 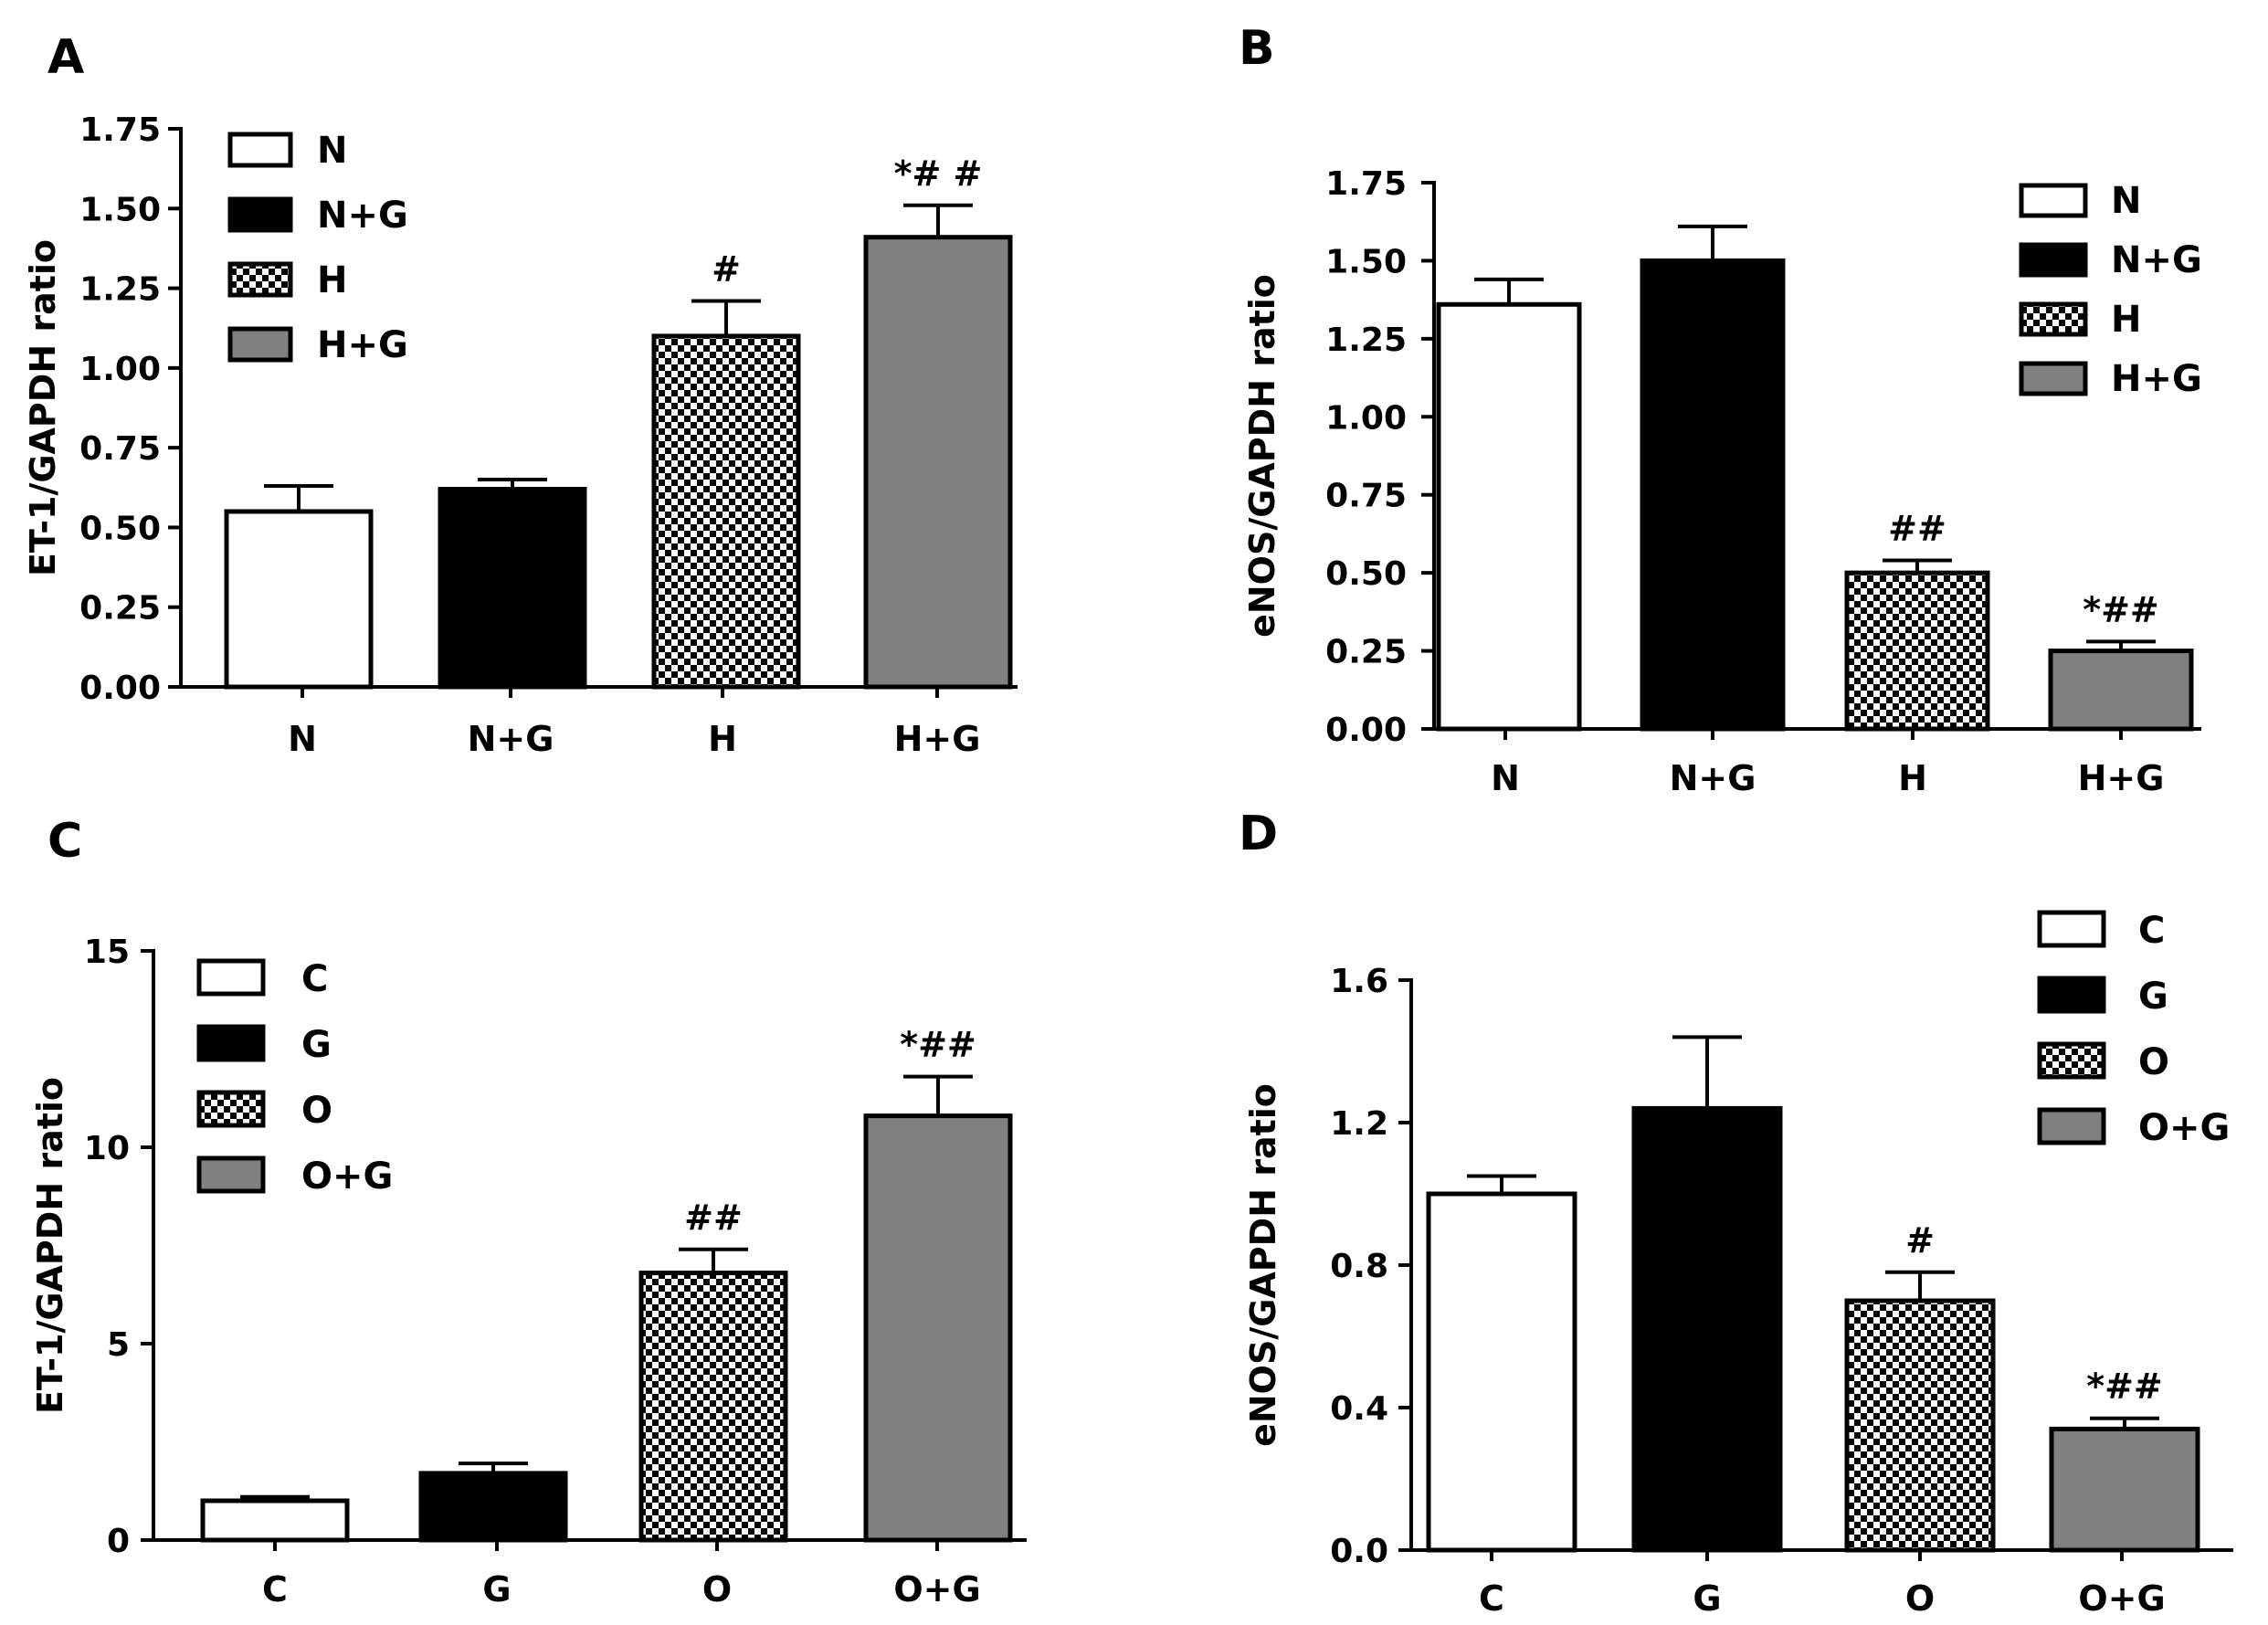 I want to click on y-tick-label: 0.0, so click(x=1359, y=1551).